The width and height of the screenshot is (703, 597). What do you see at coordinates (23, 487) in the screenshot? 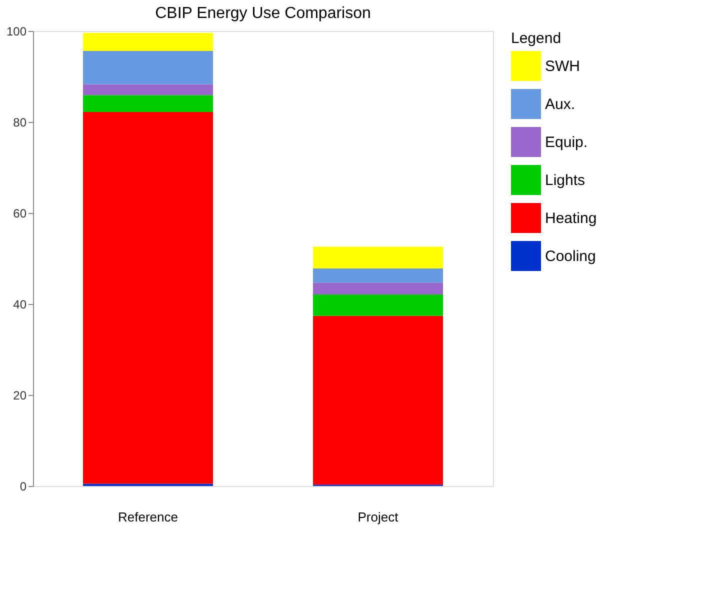
I see `y-tick-label: 0` at bounding box center [23, 487].